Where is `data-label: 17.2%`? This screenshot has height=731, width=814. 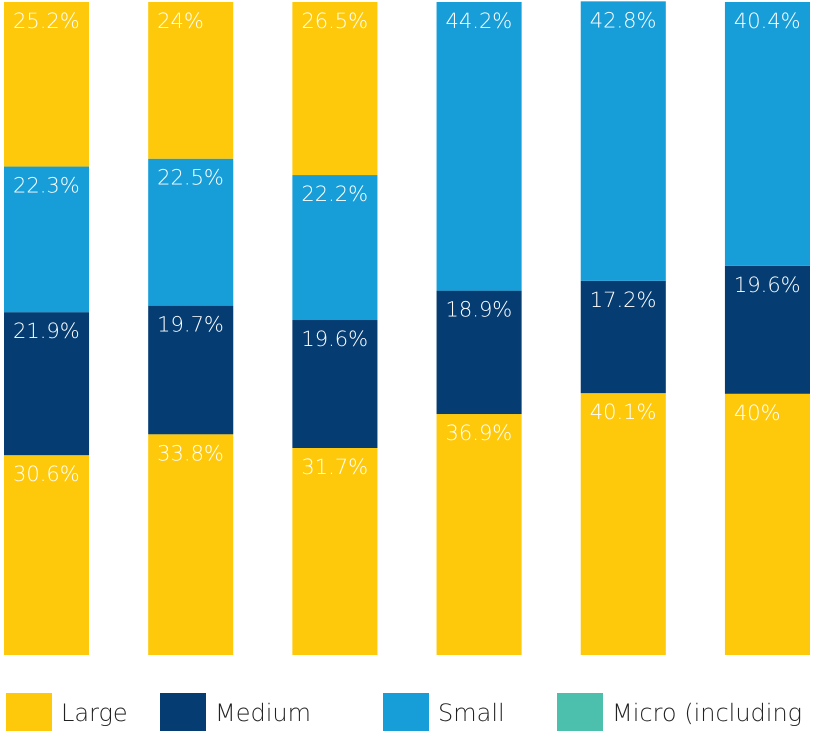 data-label: 17.2% is located at coordinates (623, 300).